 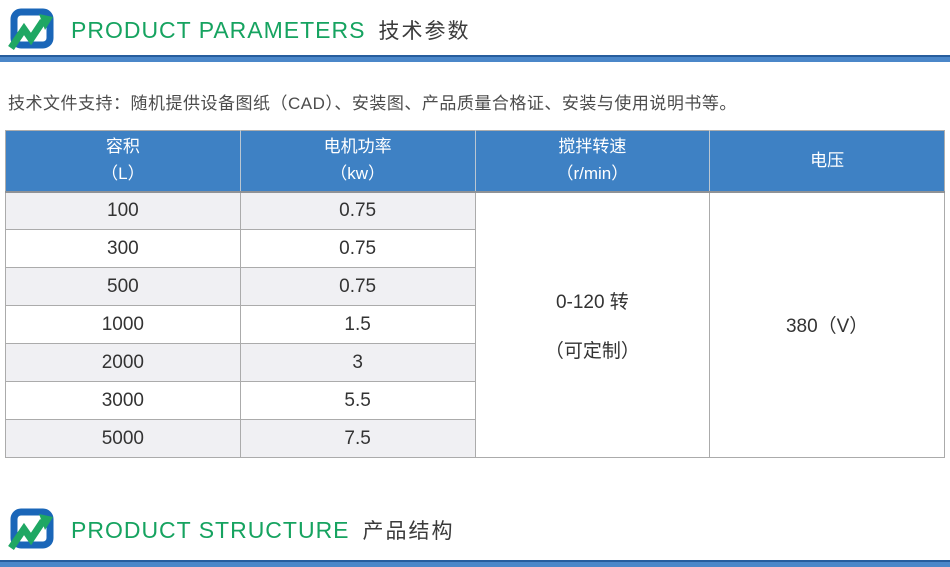 What do you see at coordinates (408, 531) in the screenshot?
I see `structure-title-zh: 产品结构` at bounding box center [408, 531].